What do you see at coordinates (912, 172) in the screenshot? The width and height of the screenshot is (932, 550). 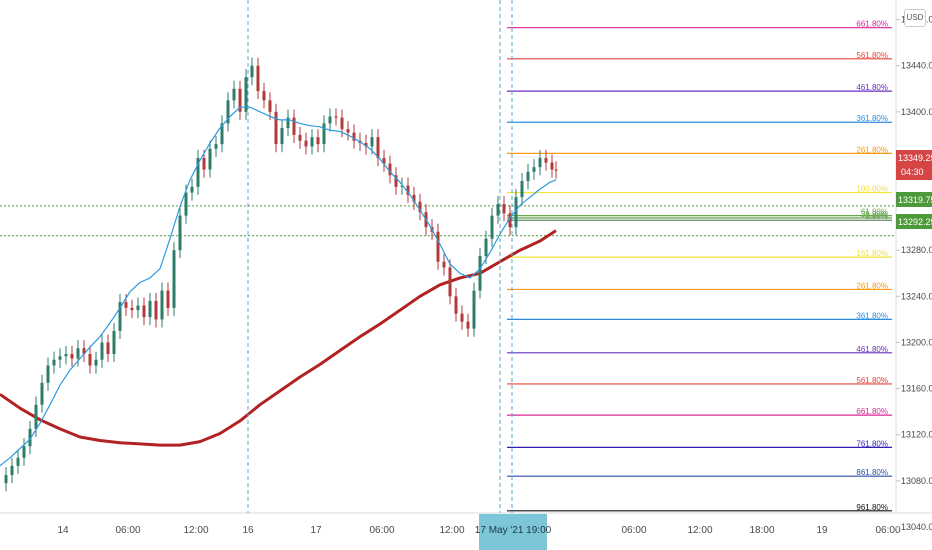 I see `price-label-countdown: 04:30` at bounding box center [912, 172].